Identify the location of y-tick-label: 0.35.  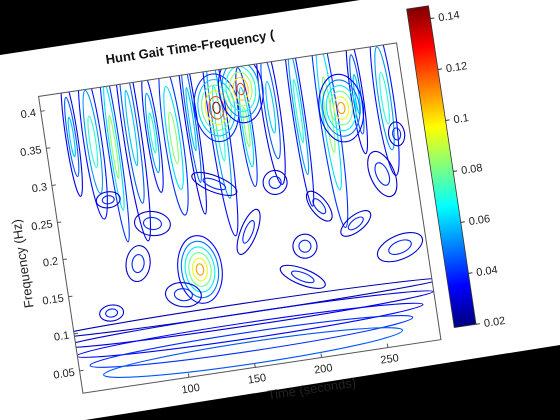
(30, 151).